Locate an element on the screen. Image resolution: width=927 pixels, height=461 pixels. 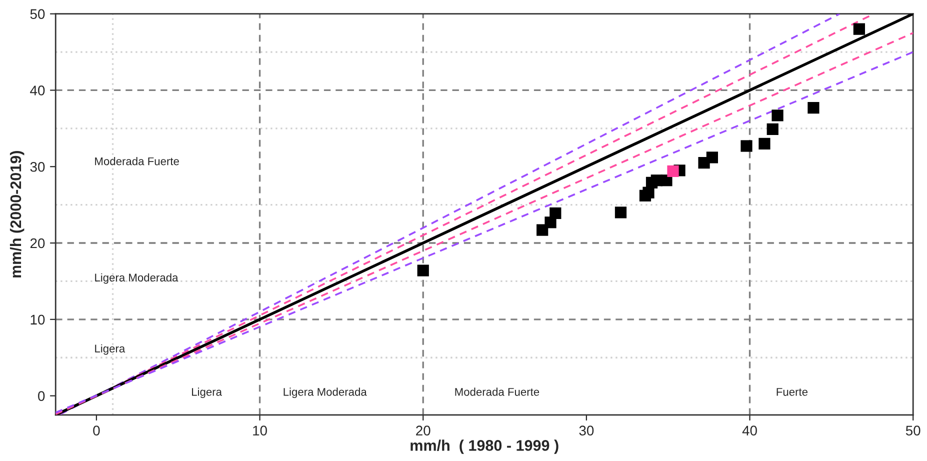
x-tick-label: 30 is located at coordinates (586, 431).